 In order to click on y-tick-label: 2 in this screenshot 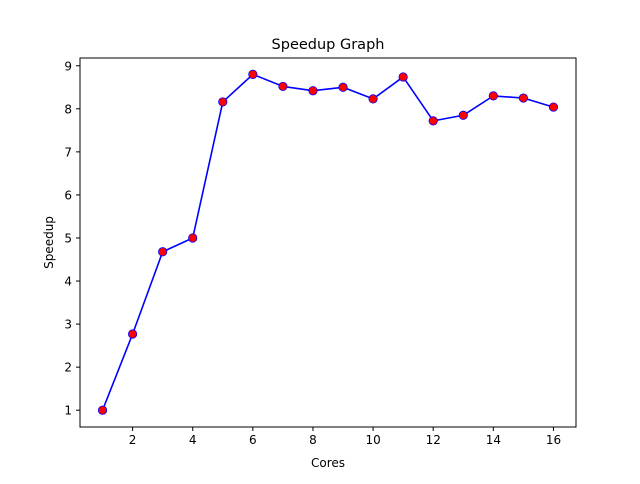, I will do `click(68, 368)`.